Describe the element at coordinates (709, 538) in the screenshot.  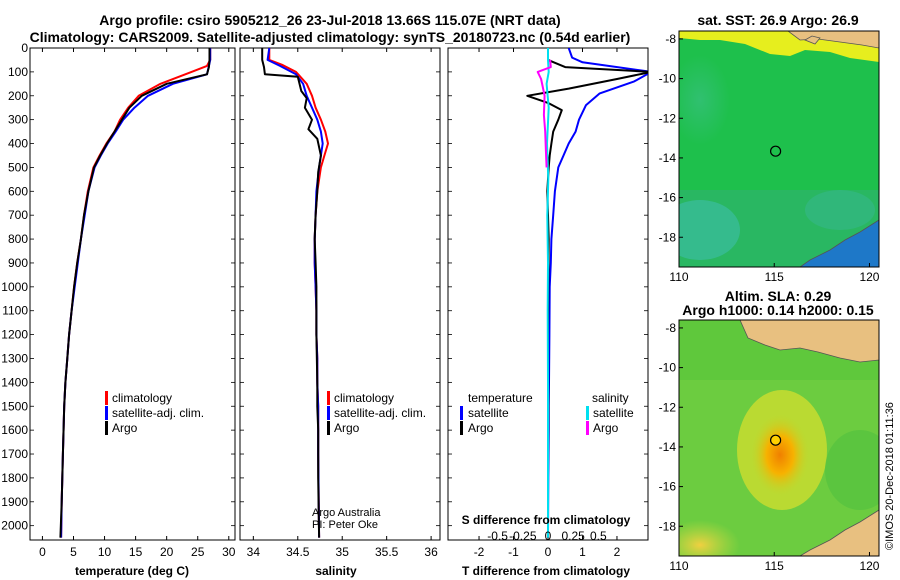
I see `sla-warm-patch` at that location.